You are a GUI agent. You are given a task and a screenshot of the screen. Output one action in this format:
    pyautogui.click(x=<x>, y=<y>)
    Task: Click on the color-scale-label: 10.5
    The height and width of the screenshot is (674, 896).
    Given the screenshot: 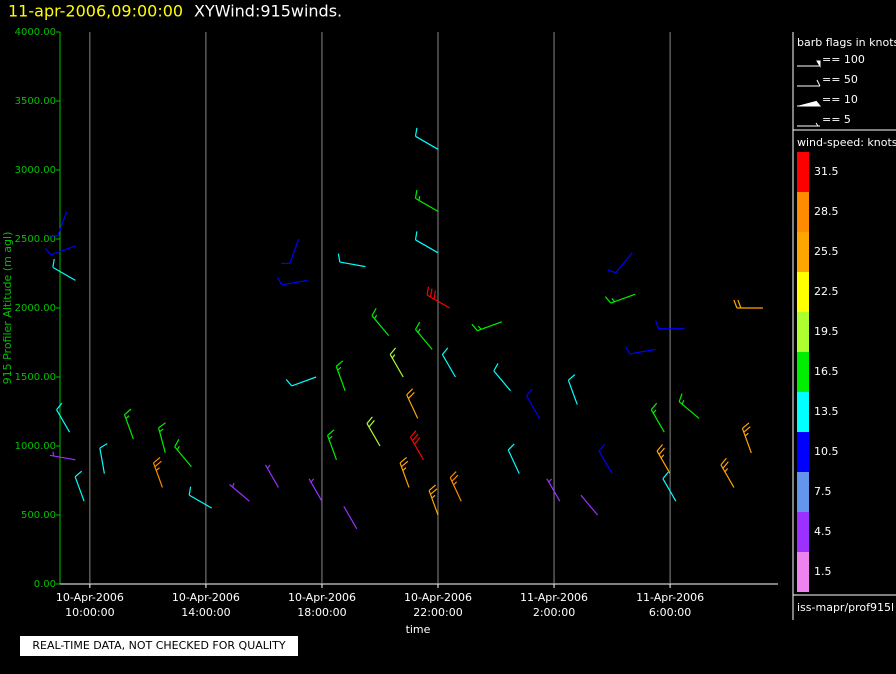 What is the action you would take?
    pyautogui.click(x=826, y=451)
    